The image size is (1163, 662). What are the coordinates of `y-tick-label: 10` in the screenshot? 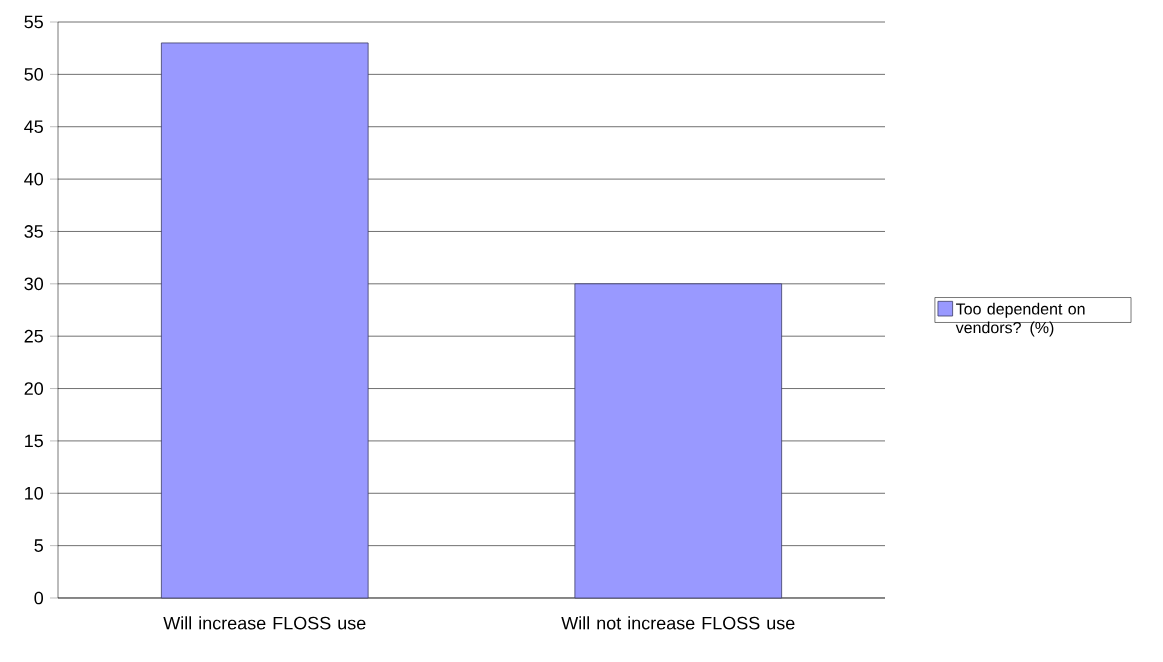 It's located at (34, 493).